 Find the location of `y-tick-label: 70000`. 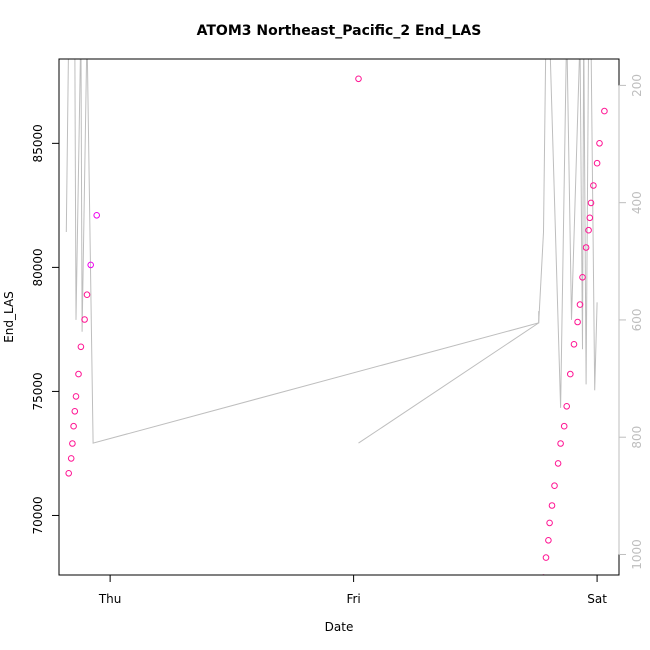

y-tick-label: 70000 is located at coordinates (38, 515).